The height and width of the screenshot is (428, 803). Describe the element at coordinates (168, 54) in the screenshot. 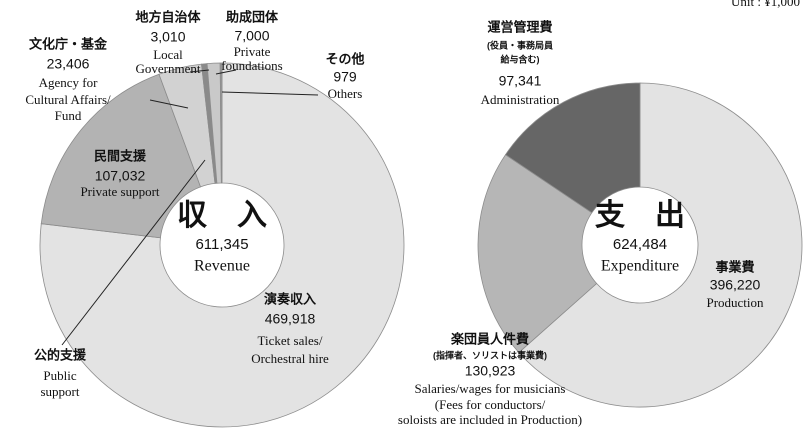

I see `slice-description: Local` at that location.